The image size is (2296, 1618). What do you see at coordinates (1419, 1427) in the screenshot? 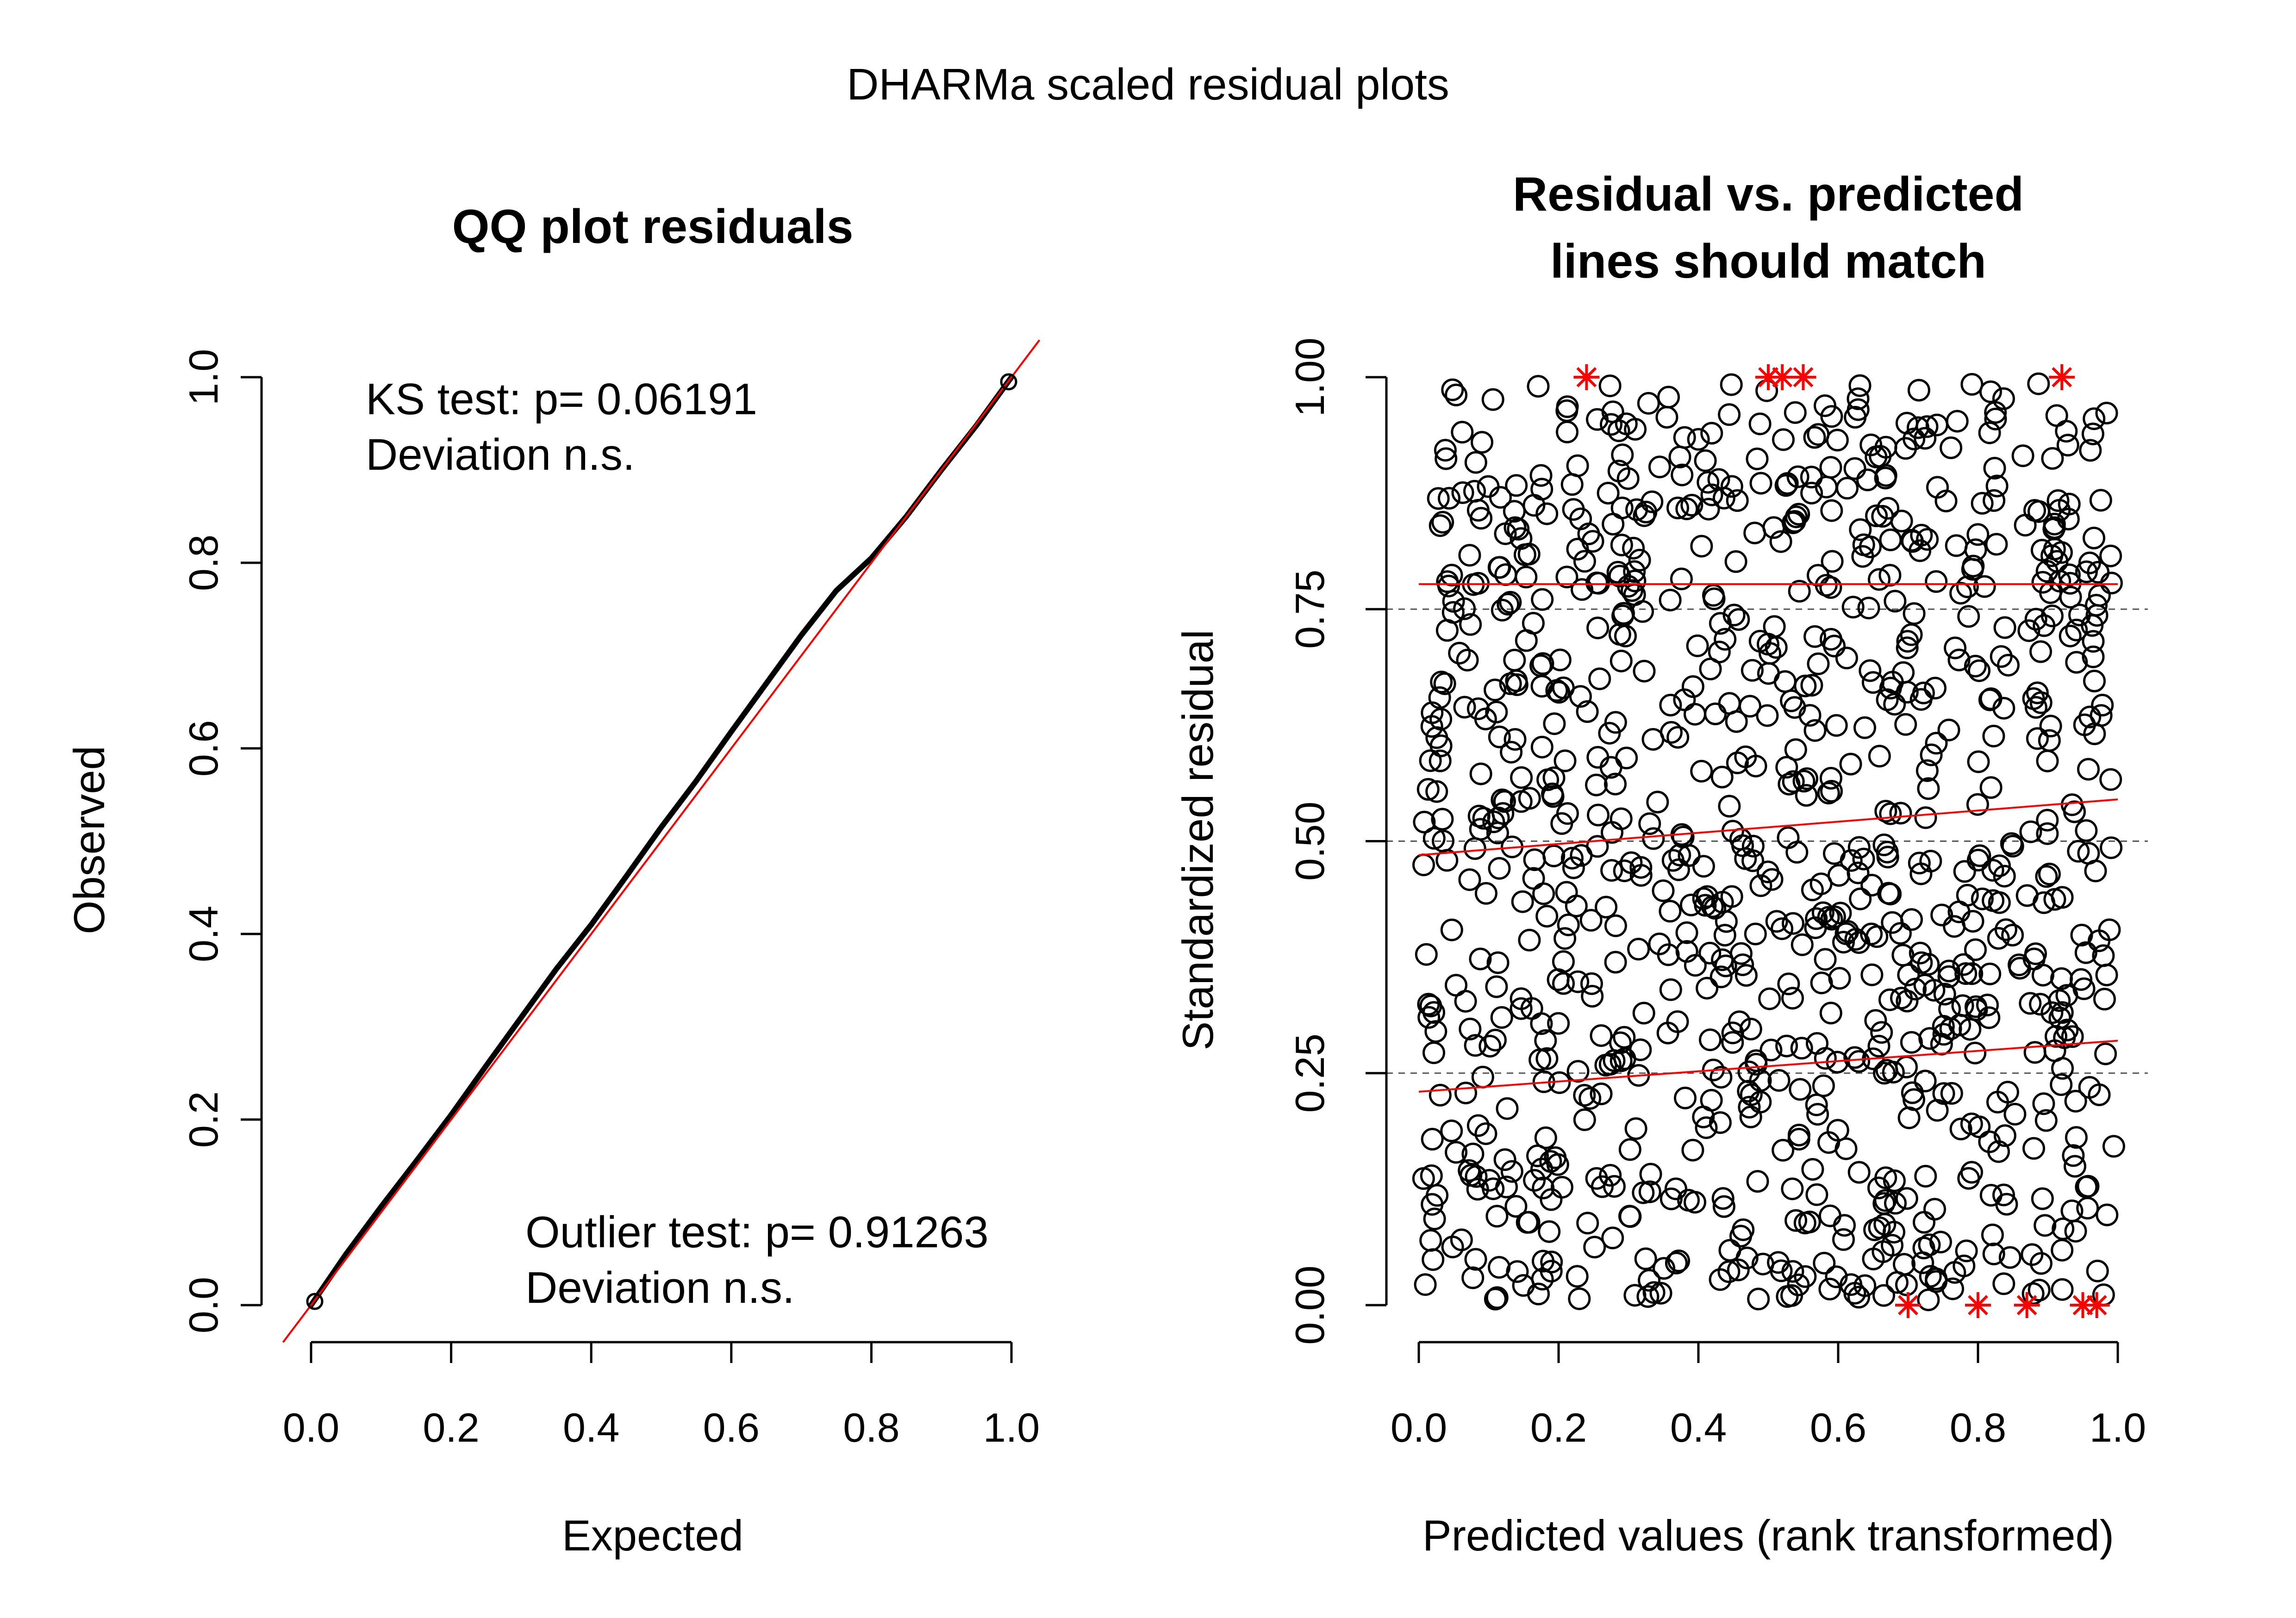
I see `residual-x-tick-label: 0.0` at bounding box center [1419, 1427].